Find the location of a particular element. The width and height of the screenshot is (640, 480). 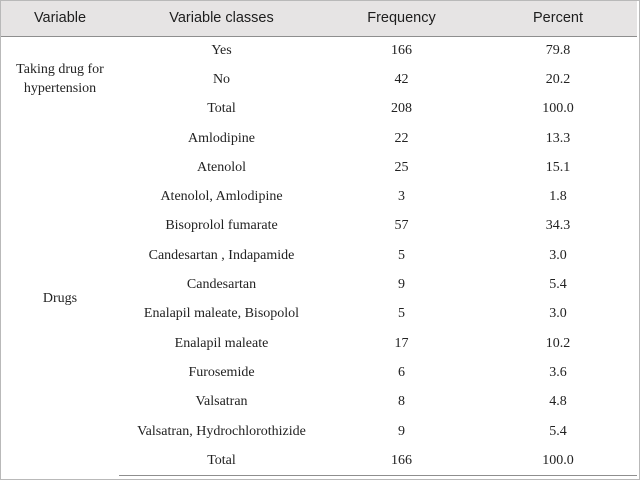

frequency-cell: 57 is located at coordinates (401, 226).